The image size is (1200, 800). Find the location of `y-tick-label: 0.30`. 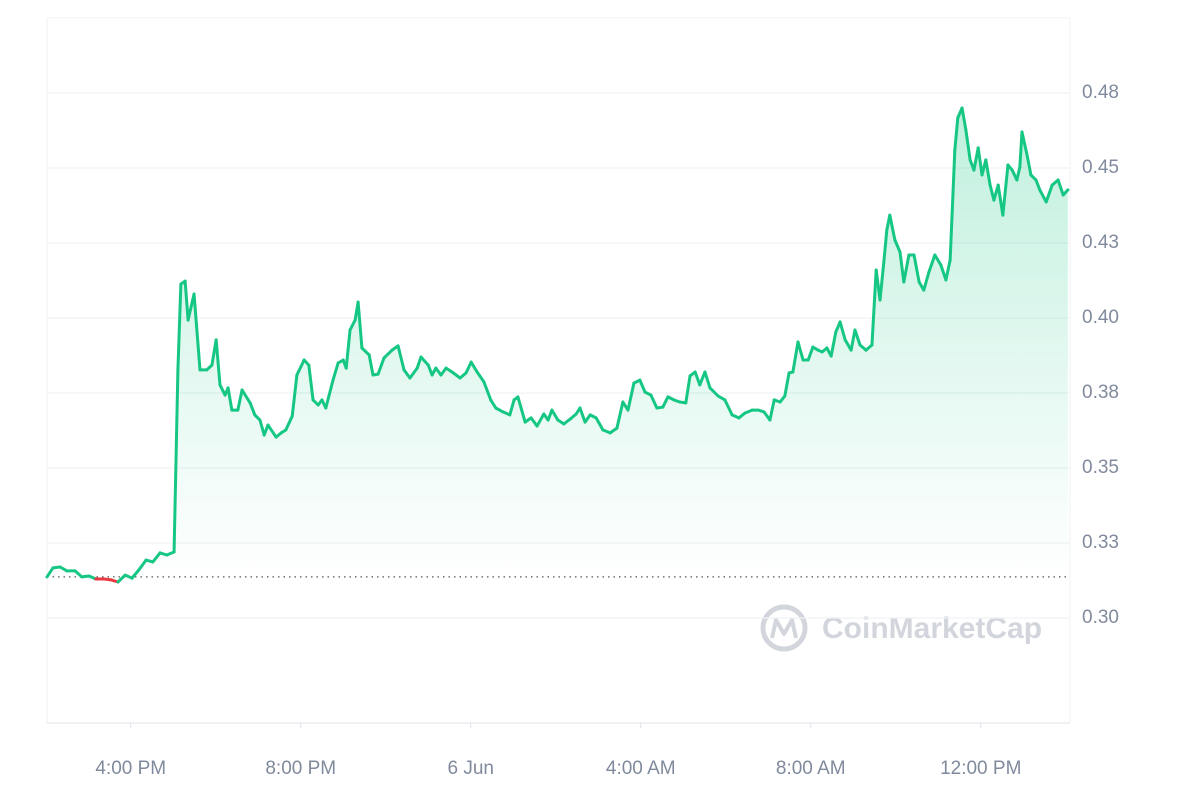

y-tick-label: 0.30 is located at coordinates (1100, 617).